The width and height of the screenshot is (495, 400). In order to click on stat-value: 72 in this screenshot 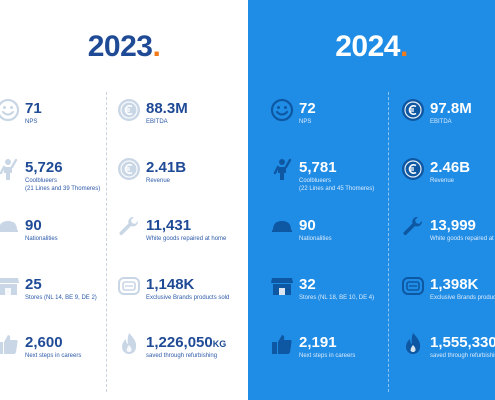, I will do `click(307, 108)`.